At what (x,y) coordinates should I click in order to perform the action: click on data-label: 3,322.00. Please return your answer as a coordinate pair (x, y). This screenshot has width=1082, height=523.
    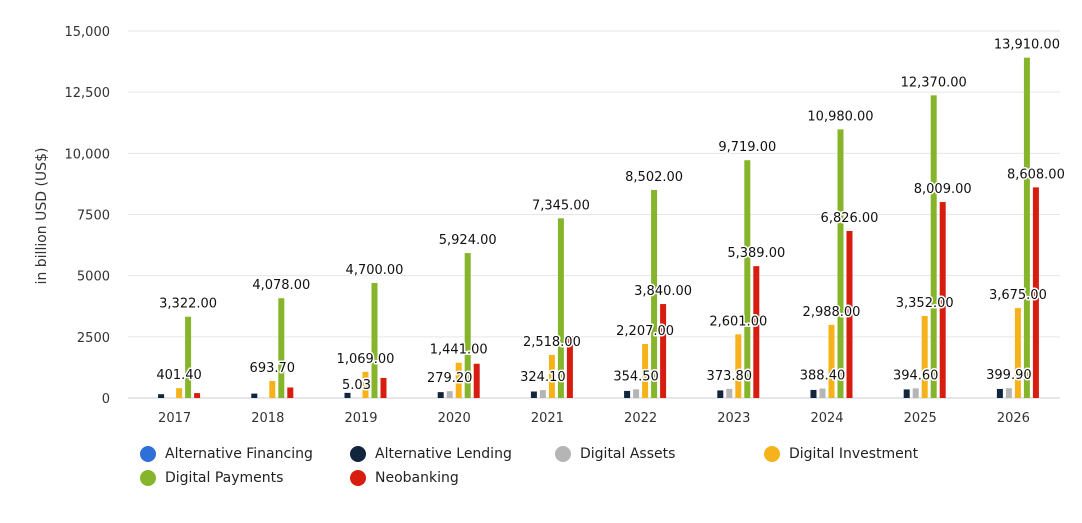
    Looking at the image, I should click on (188, 304).